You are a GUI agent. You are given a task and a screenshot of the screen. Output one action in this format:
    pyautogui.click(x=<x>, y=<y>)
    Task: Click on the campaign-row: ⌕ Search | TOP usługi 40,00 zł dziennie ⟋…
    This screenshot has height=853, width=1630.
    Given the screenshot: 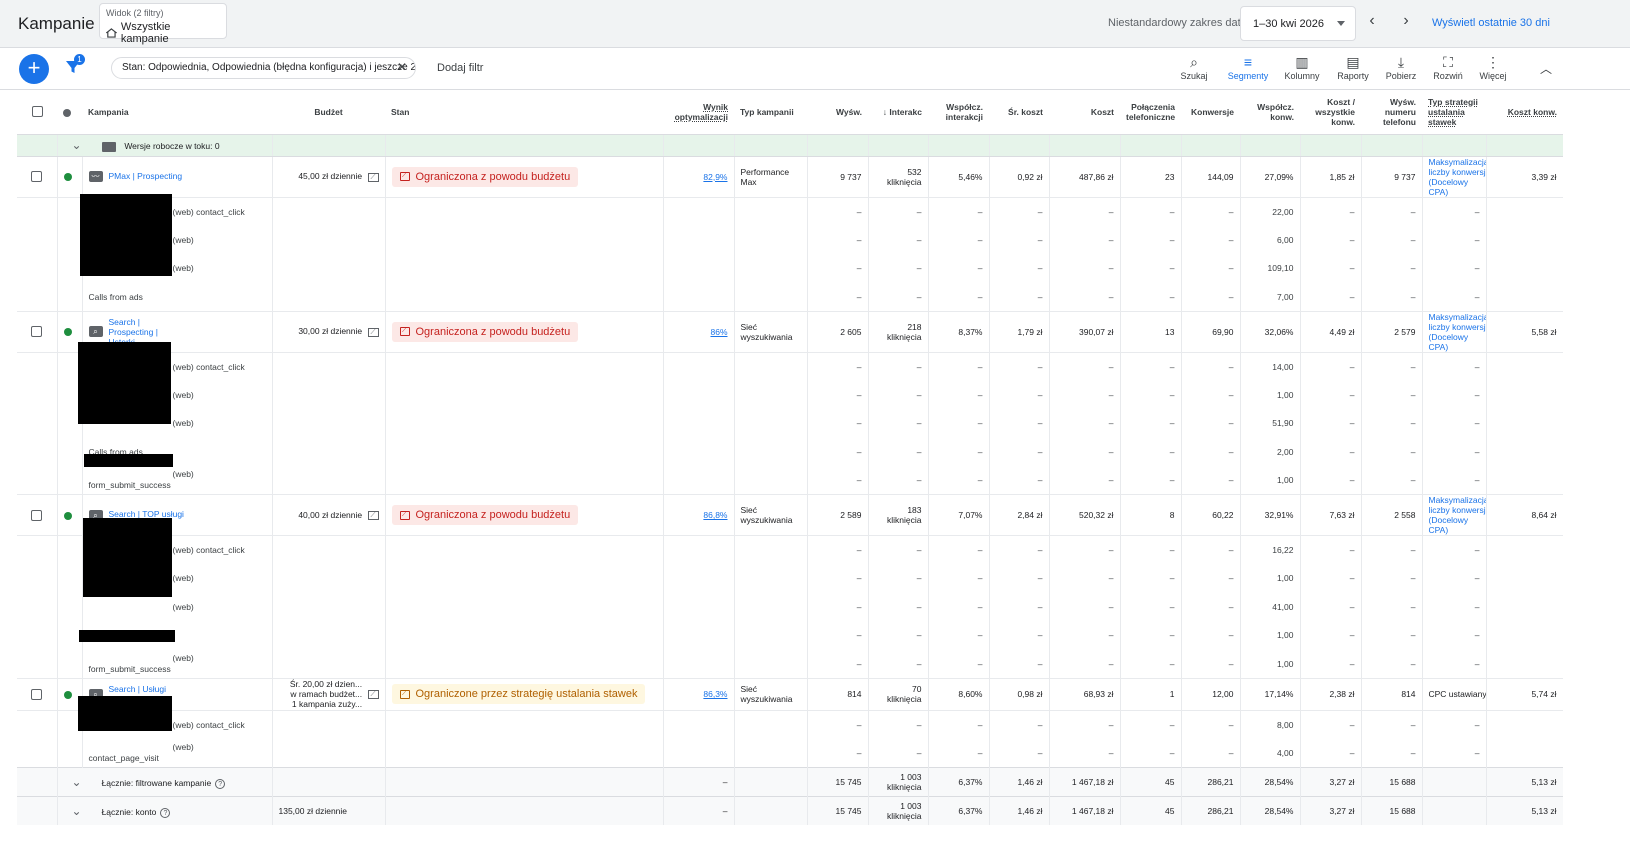 What is the action you would take?
    pyautogui.click(x=790, y=515)
    